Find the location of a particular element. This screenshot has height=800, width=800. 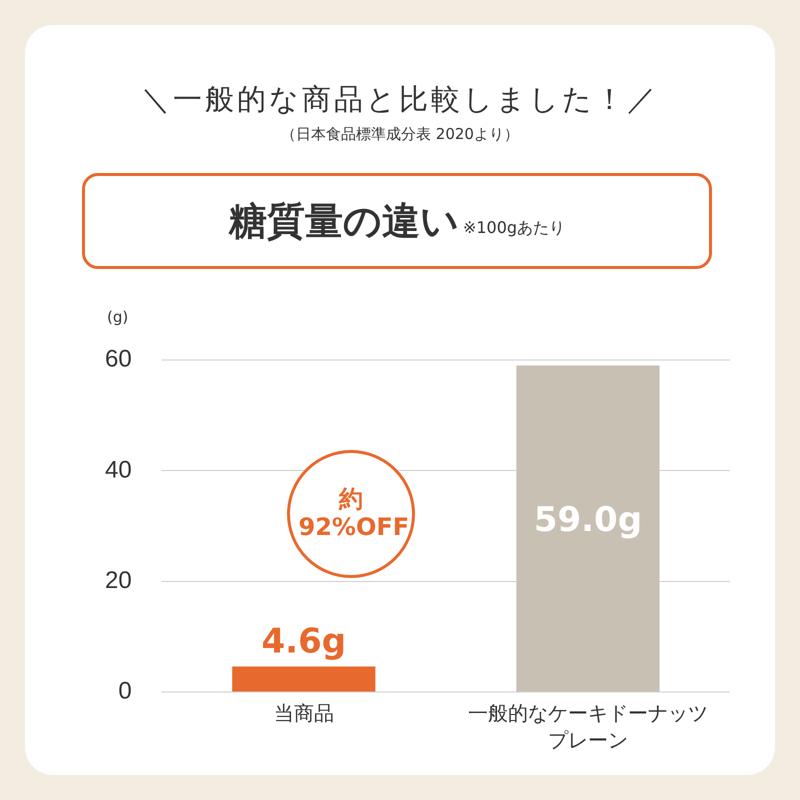

speech-bubble: 約92%OFF is located at coordinates (351, 514).